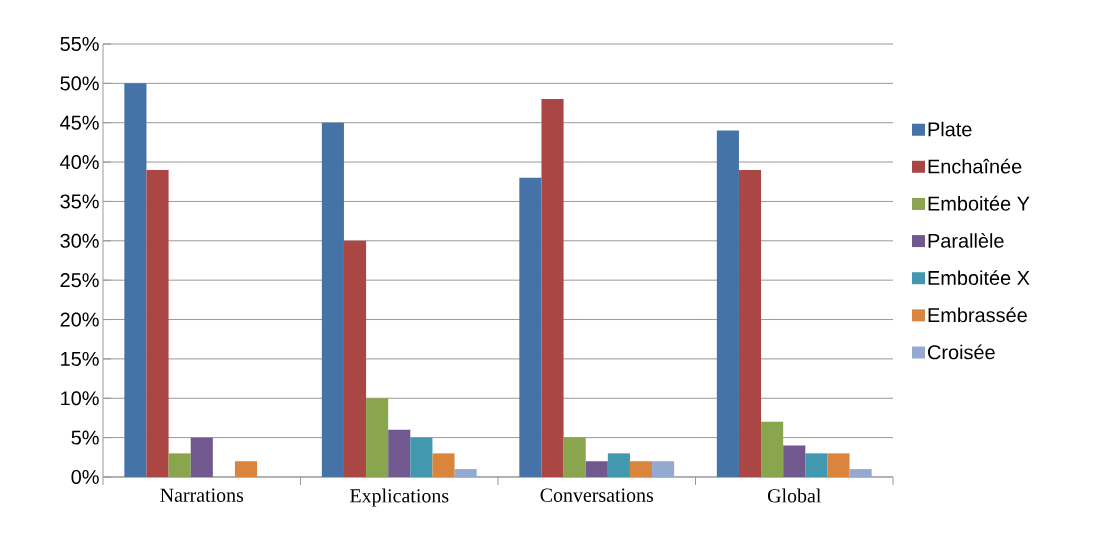 Image resolution: width=1098 pixels, height=534 pixels. What do you see at coordinates (80, 358) in the screenshot?
I see `y-tick-label: 15%` at bounding box center [80, 358].